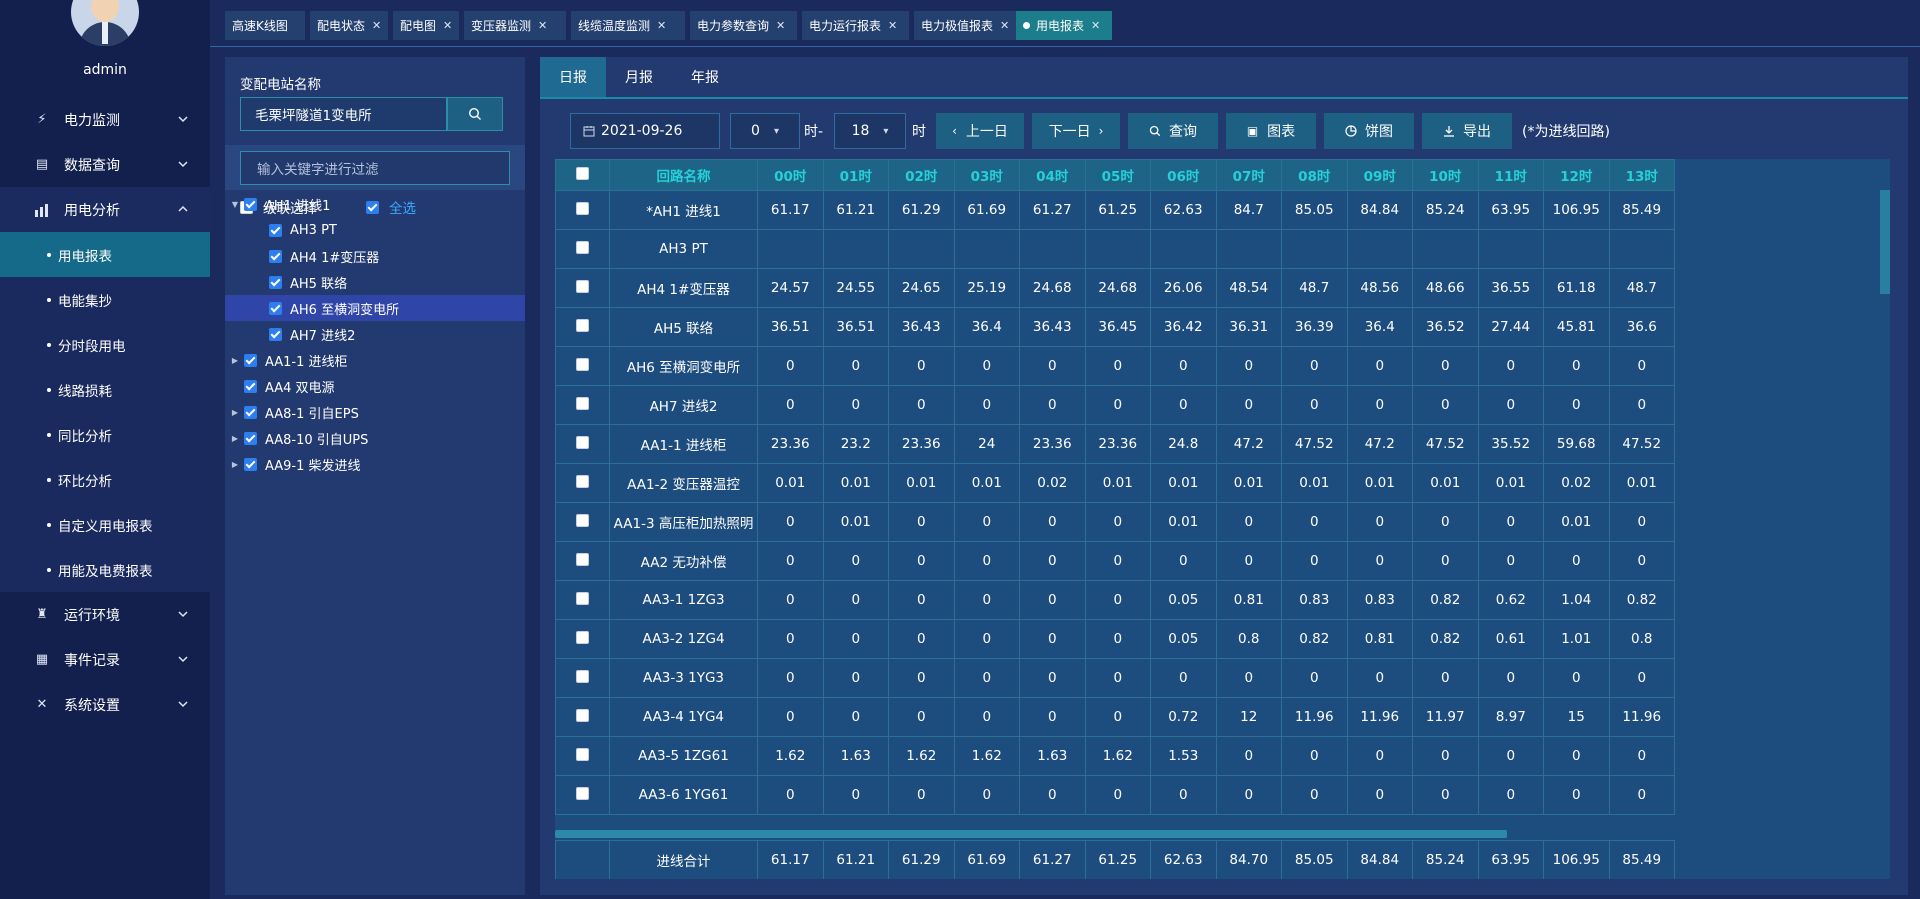  Describe the element at coordinates (375, 464) in the screenshot. I see `tree-node: ▶ AA9-1 柴发进线` at that location.